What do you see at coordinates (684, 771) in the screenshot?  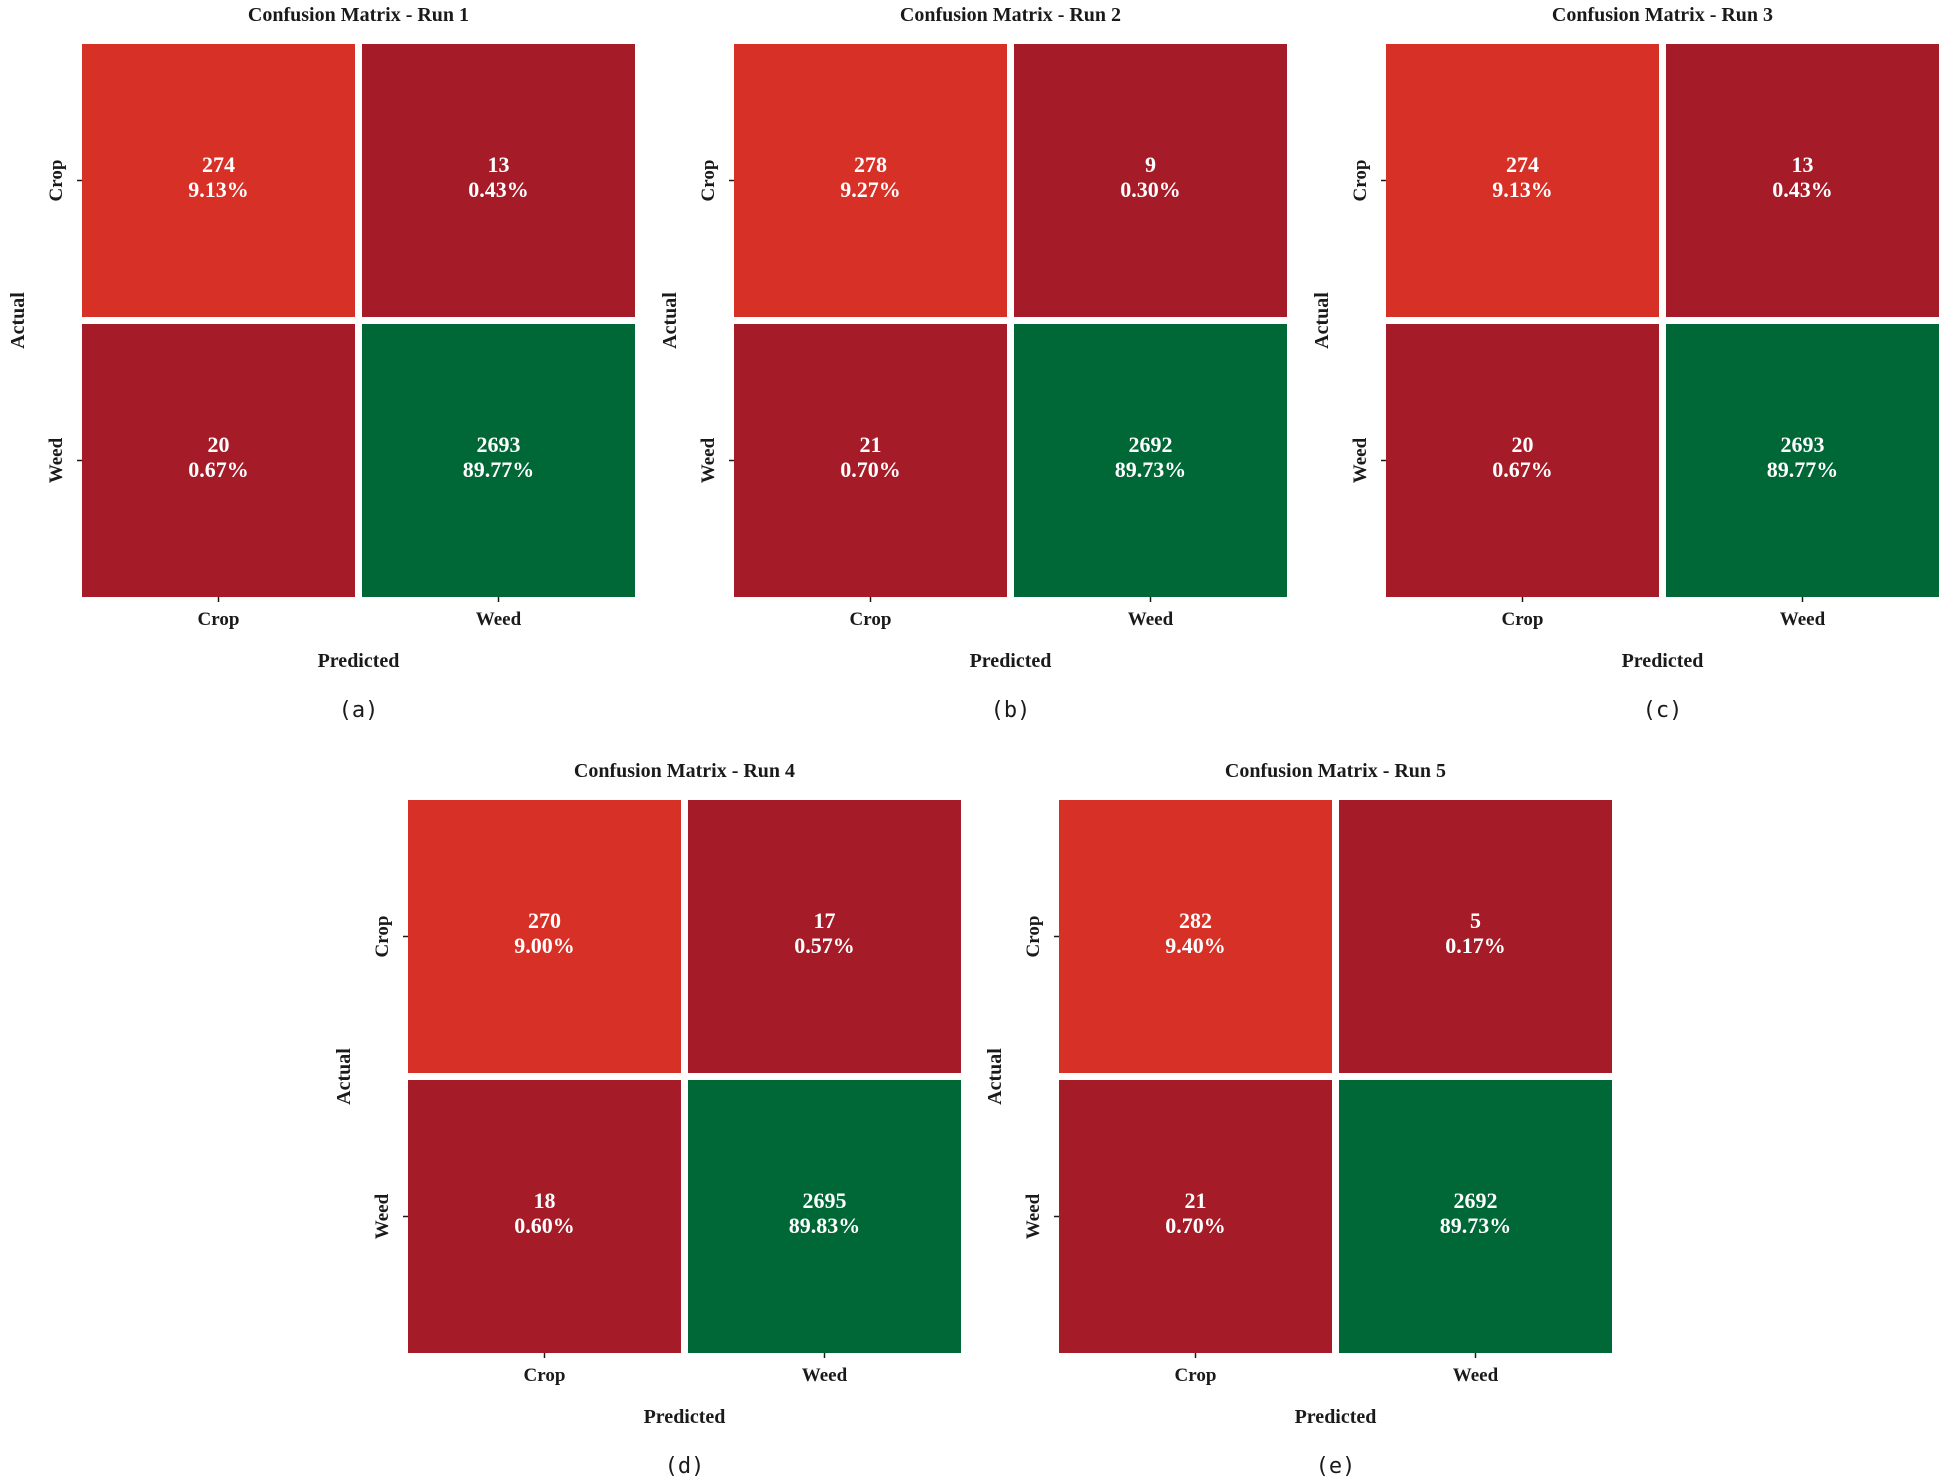 I see `chart-title: Confusion Matrix - Run 4` at bounding box center [684, 771].